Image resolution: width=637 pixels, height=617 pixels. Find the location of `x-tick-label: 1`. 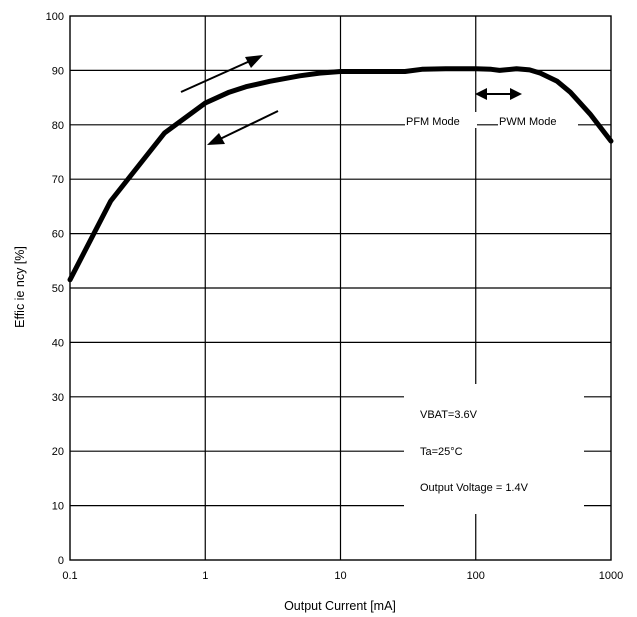

x-tick-label: 1 is located at coordinates (205, 576).